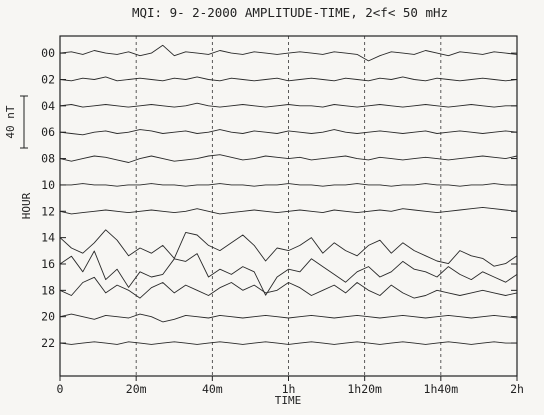 The width and height of the screenshot is (544, 415). Describe the element at coordinates (48, 290) in the screenshot. I see `y-tick-label: 18` at that location.